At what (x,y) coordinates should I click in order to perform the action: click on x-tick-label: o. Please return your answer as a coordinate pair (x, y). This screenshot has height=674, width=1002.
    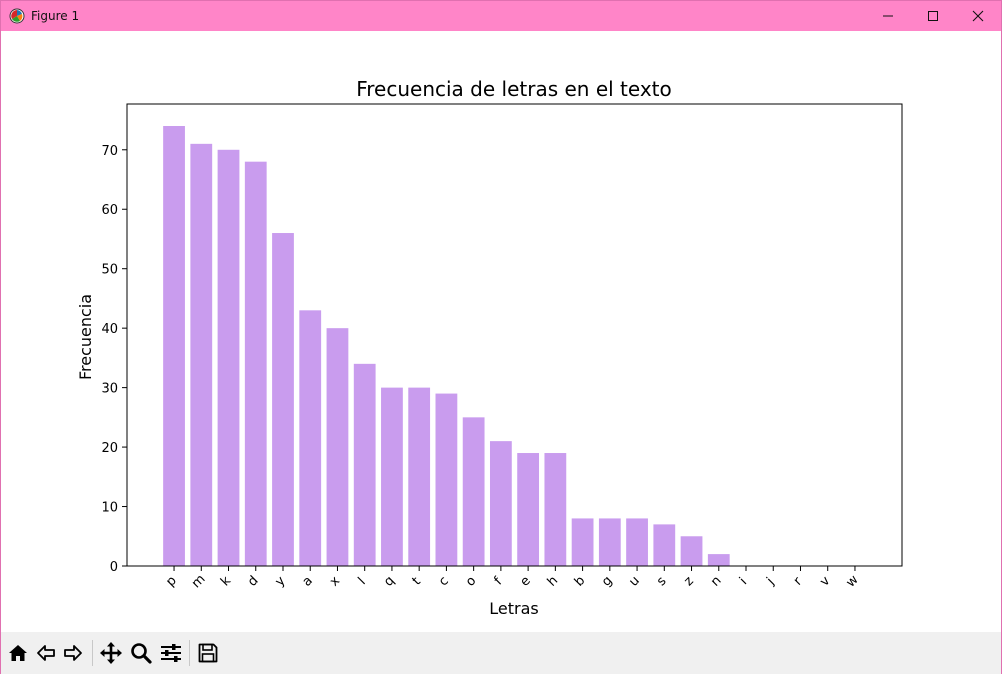
    Looking at the image, I should click on (471, 581).